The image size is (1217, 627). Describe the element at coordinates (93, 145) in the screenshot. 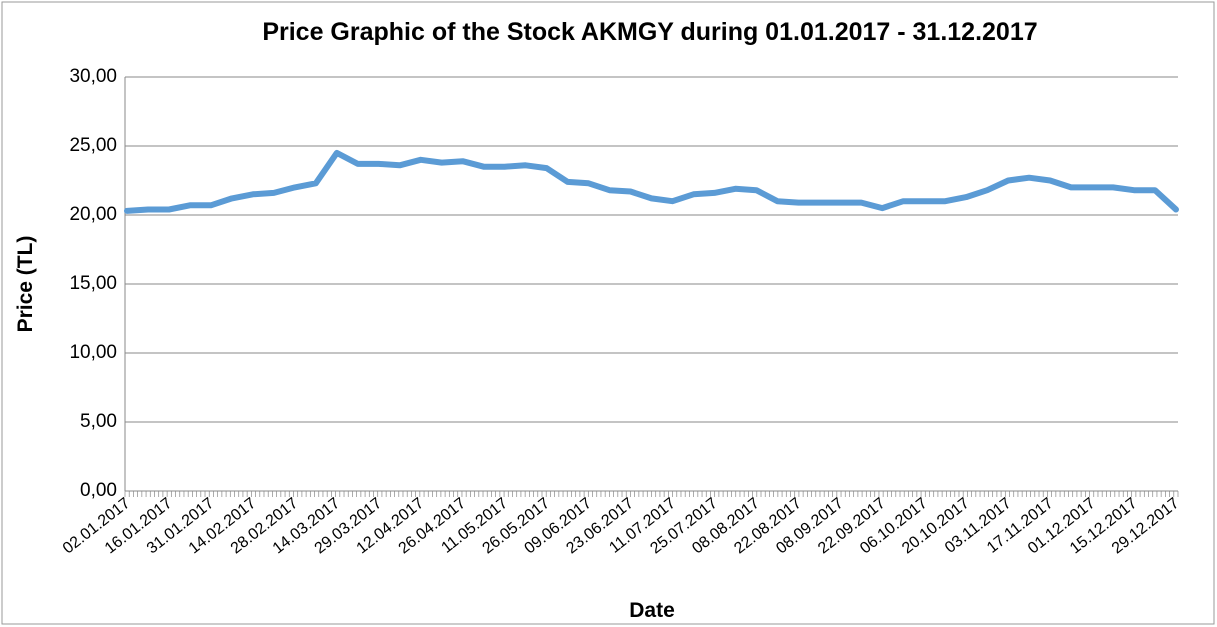

I see `y-tick-label: 25,00` at that location.